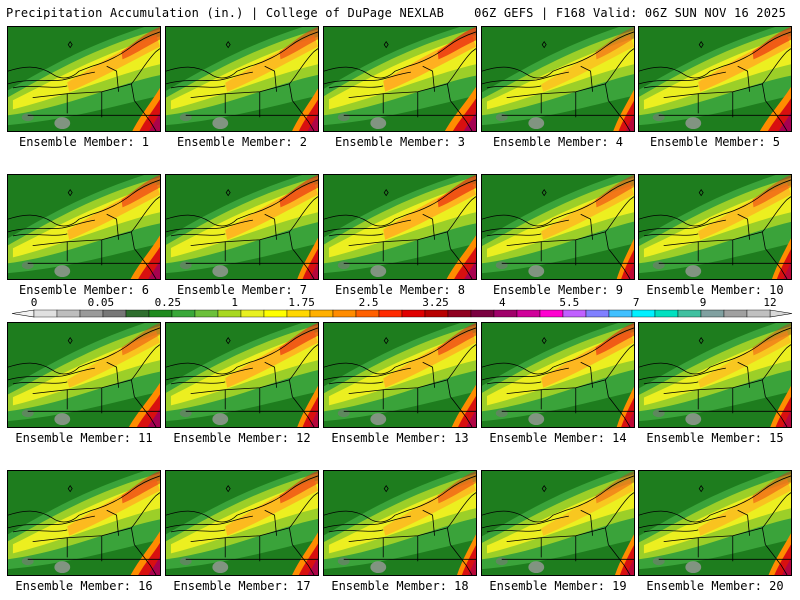 Image resolution: width=800 pixels, height=600 pixels. What do you see at coordinates (781, 313) in the screenshot?
I see `colorbar-max-arrow` at bounding box center [781, 313].